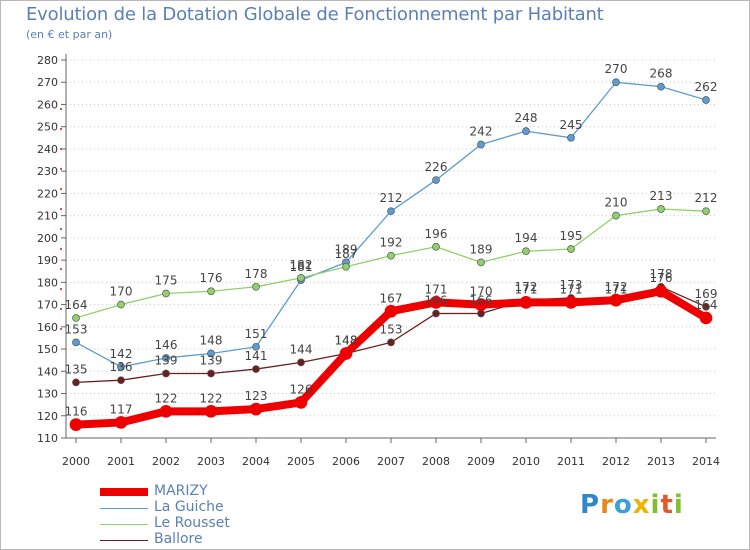 The image size is (750, 550). Describe the element at coordinates (47, 416) in the screenshot. I see `y-tick-label: 120` at that location.